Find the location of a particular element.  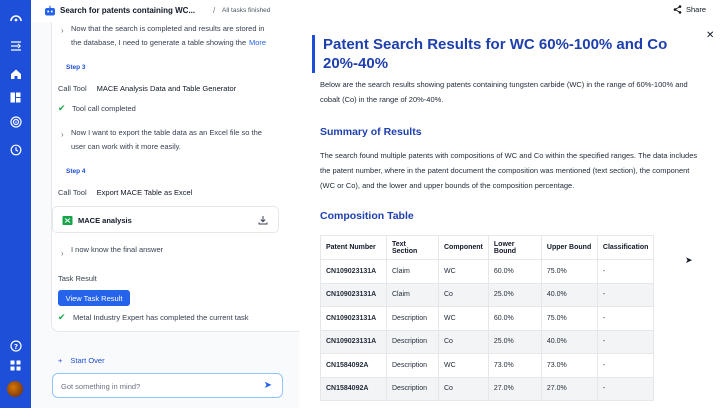

history-icon is located at coordinates (15, 149).